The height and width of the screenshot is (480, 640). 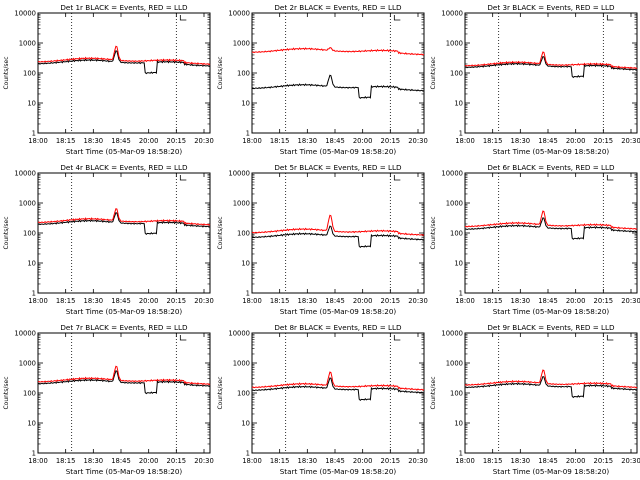 I want to click on y-axis-label: Counts/sec, so click(x=220, y=72).